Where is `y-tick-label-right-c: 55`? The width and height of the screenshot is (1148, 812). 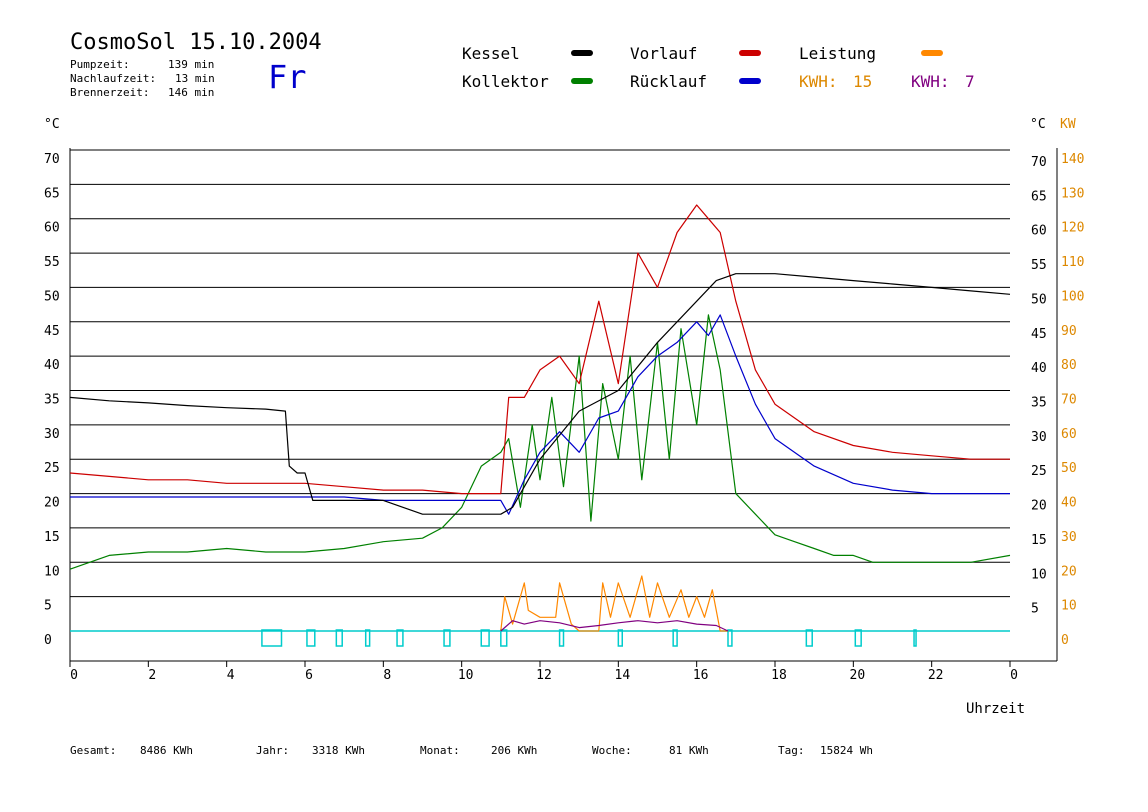
y-tick-label-right-c: 55 is located at coordinates (1039, 265).